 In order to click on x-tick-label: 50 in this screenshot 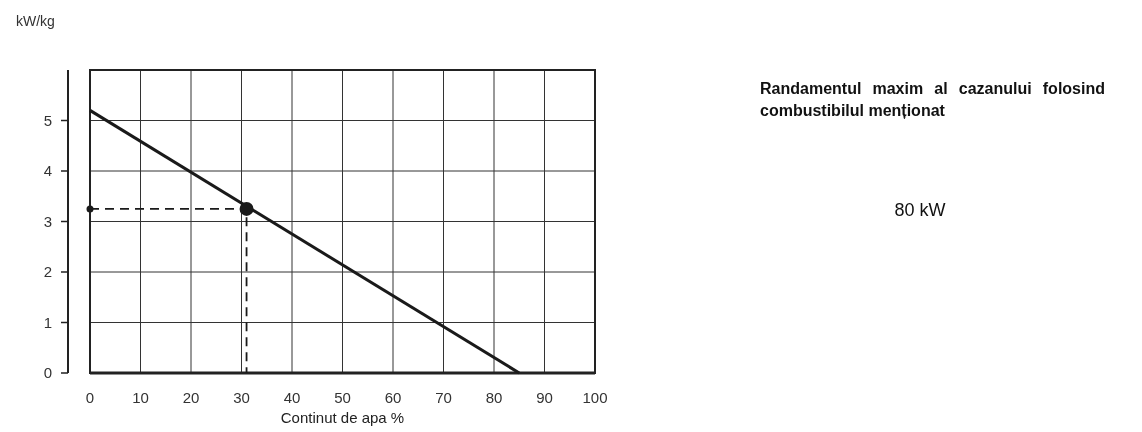, I will do `click(342, 397)`.